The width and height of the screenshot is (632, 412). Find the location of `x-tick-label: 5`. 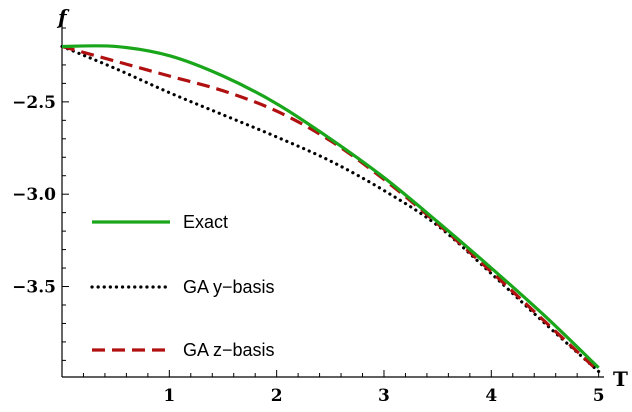

x-tick-label: 5 is located at coordinates (599, 396).